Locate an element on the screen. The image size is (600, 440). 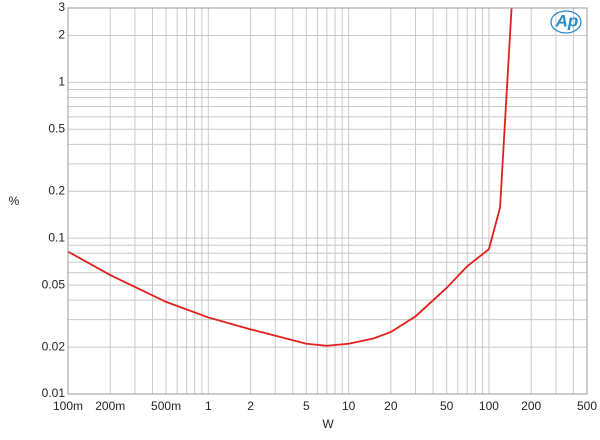
y-axis-label: % is located at coordinates (14, 201).